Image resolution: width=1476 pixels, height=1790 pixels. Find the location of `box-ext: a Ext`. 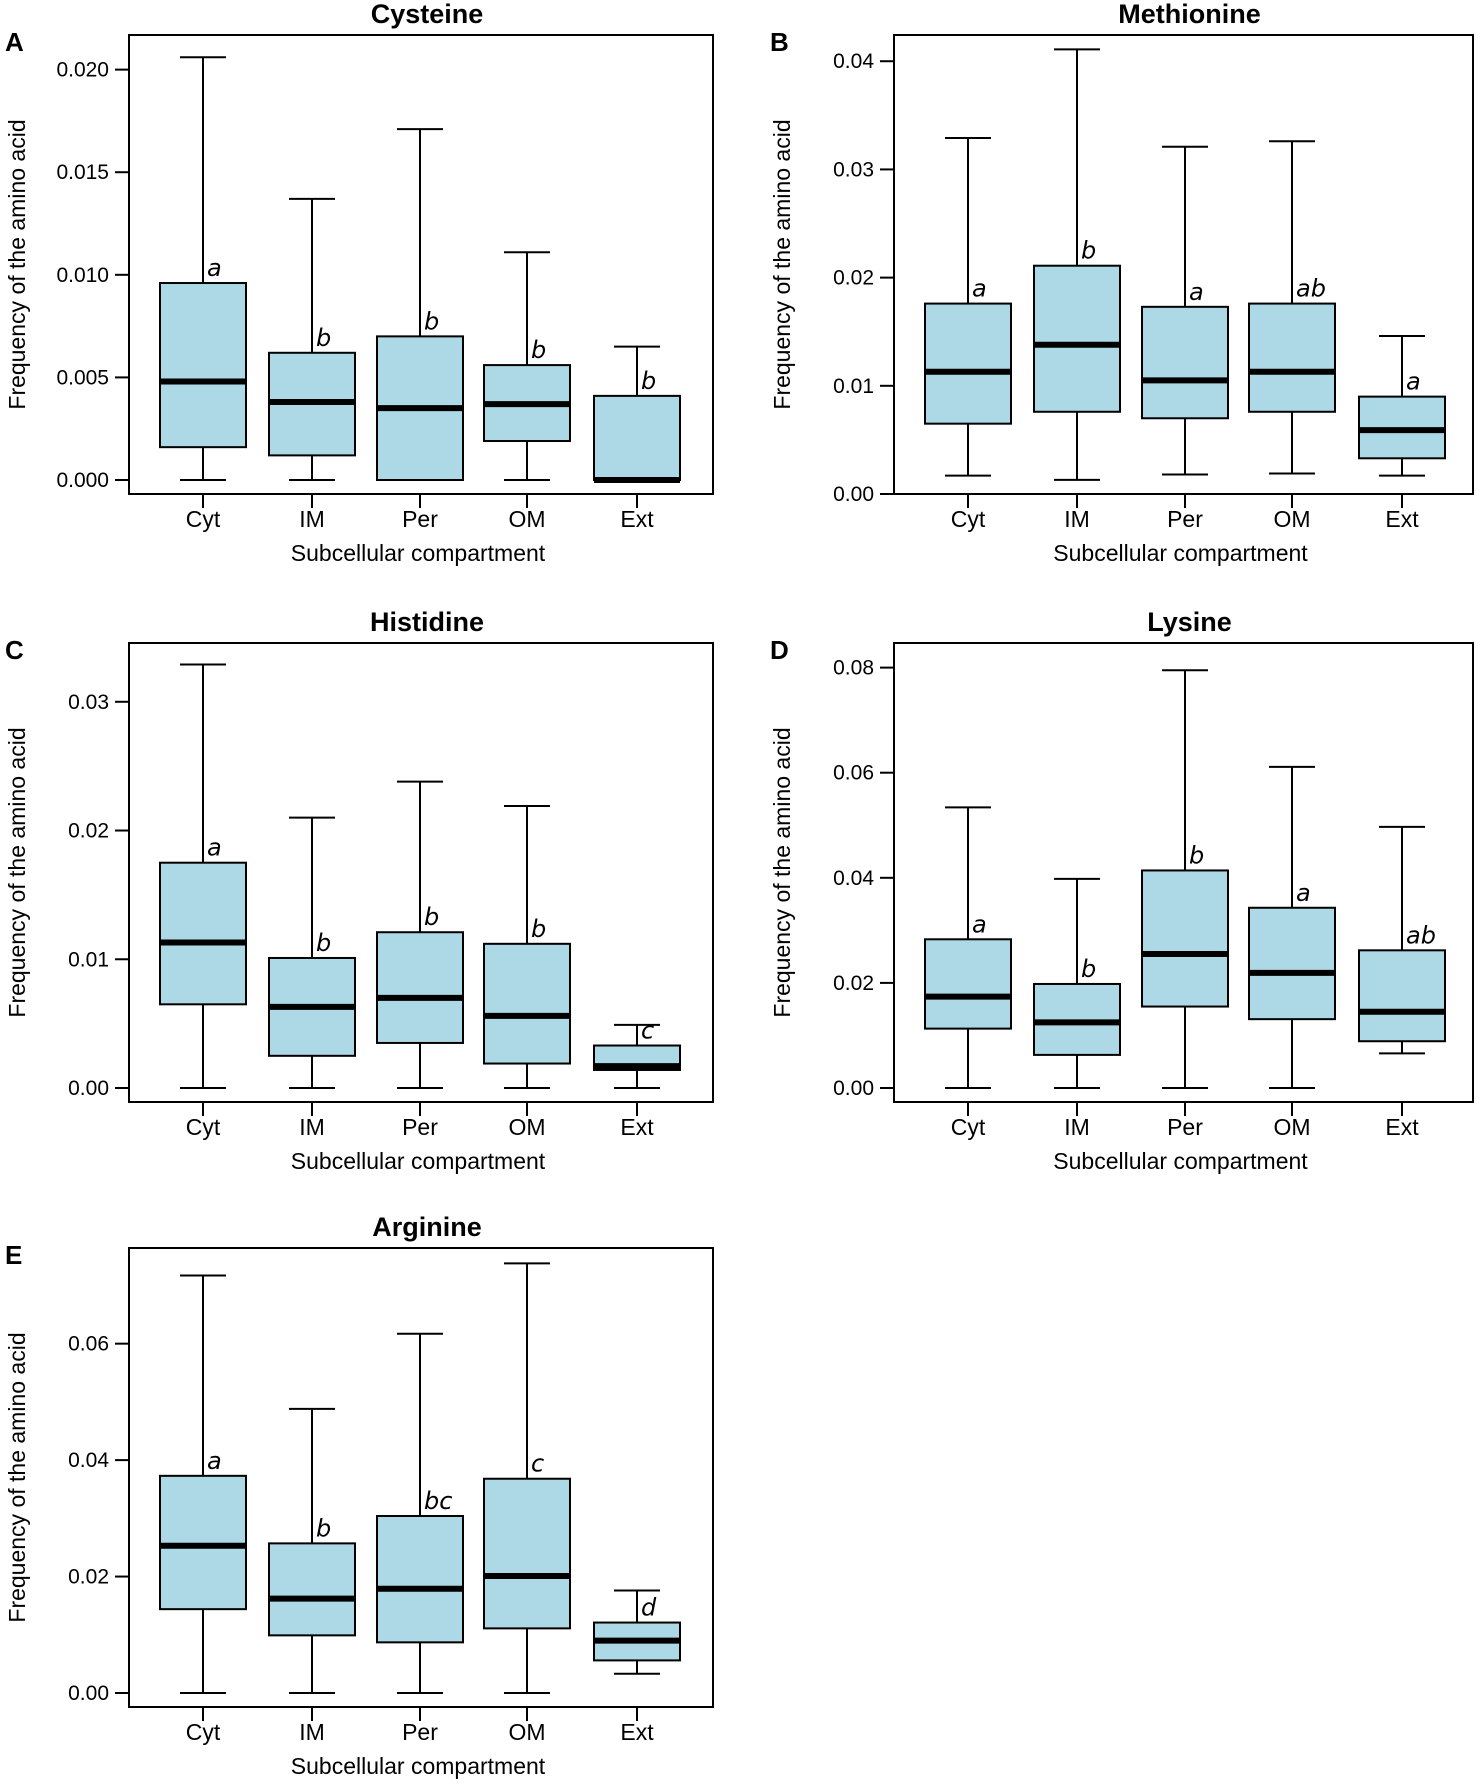

box-ext: a Ext is located at coordinates (1402, 433).